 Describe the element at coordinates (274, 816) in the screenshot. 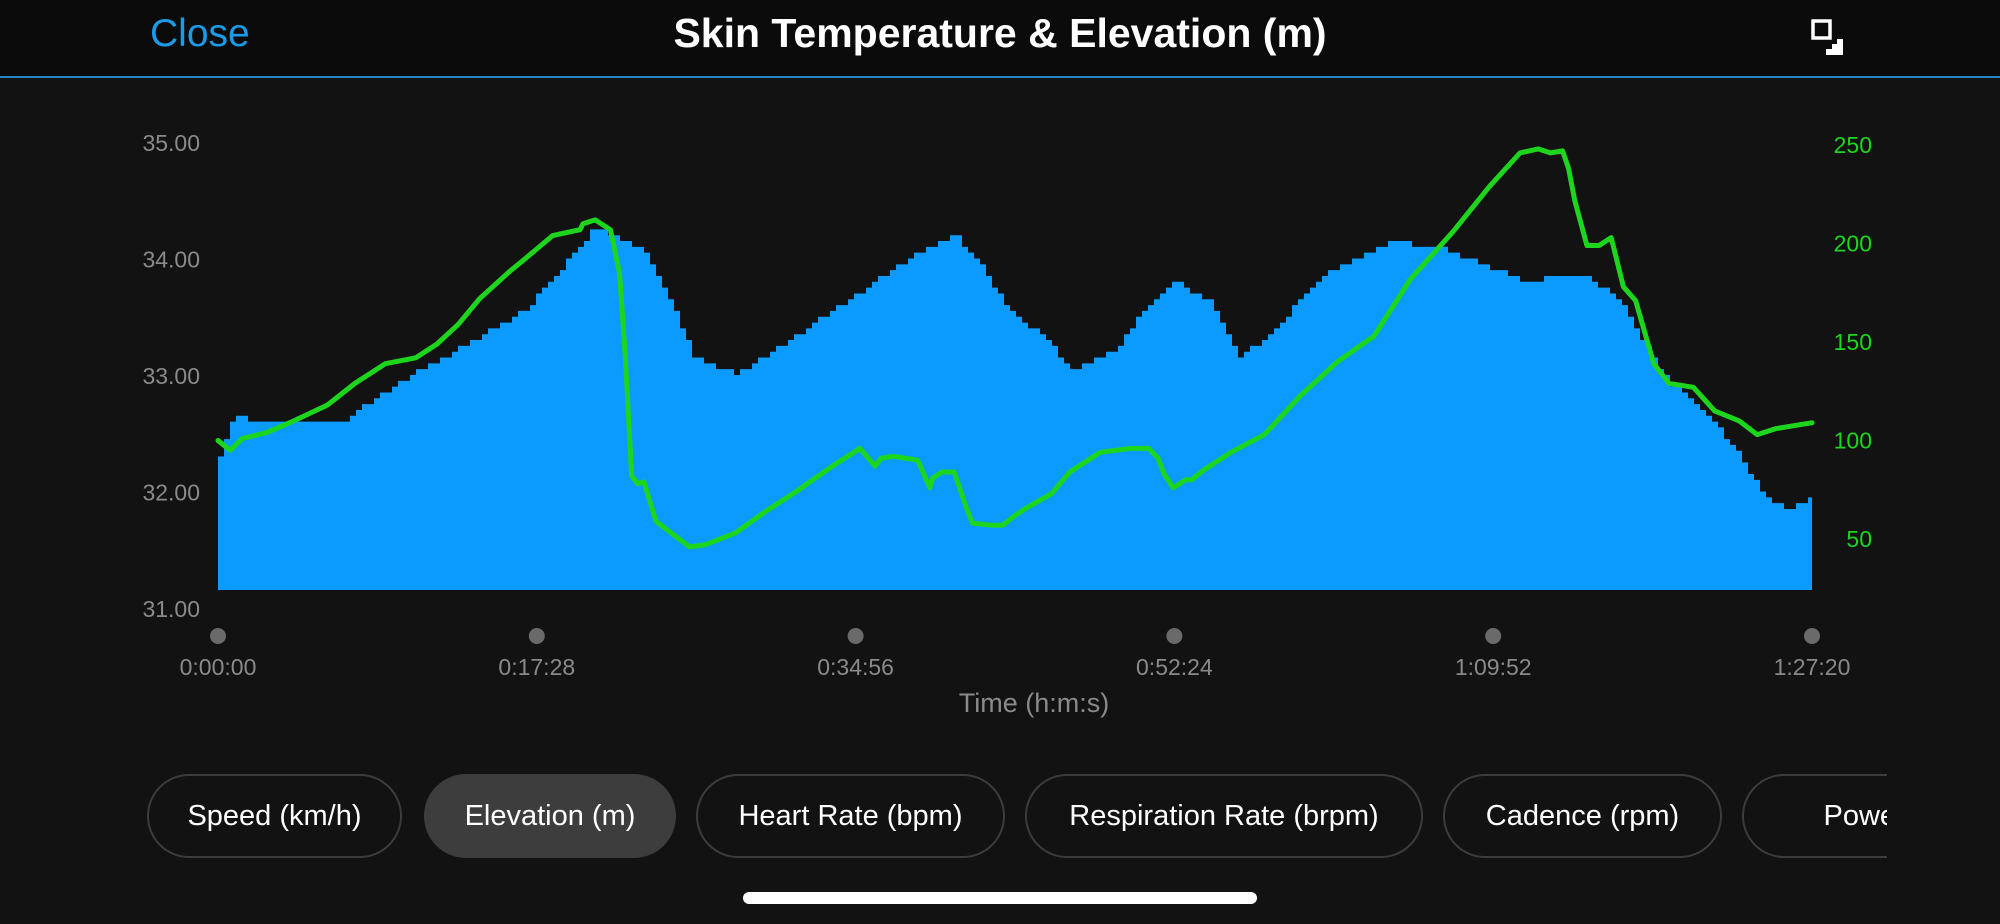

I see `chip-speed-km-h: Speed (km/h)` at that location.